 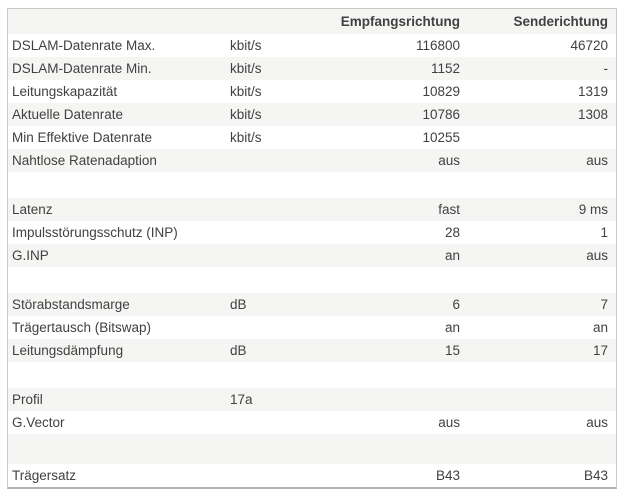 I want to click on table-row: Profil 17a, so click(x=312, y=399).